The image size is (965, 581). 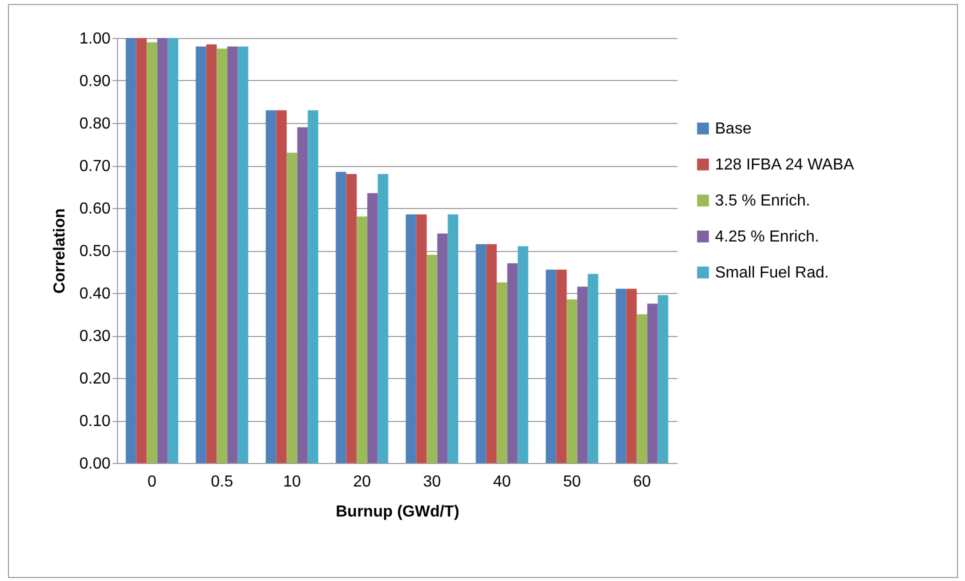 I want to click on y-tick-label: 0.30, so click(x=95, y=336).